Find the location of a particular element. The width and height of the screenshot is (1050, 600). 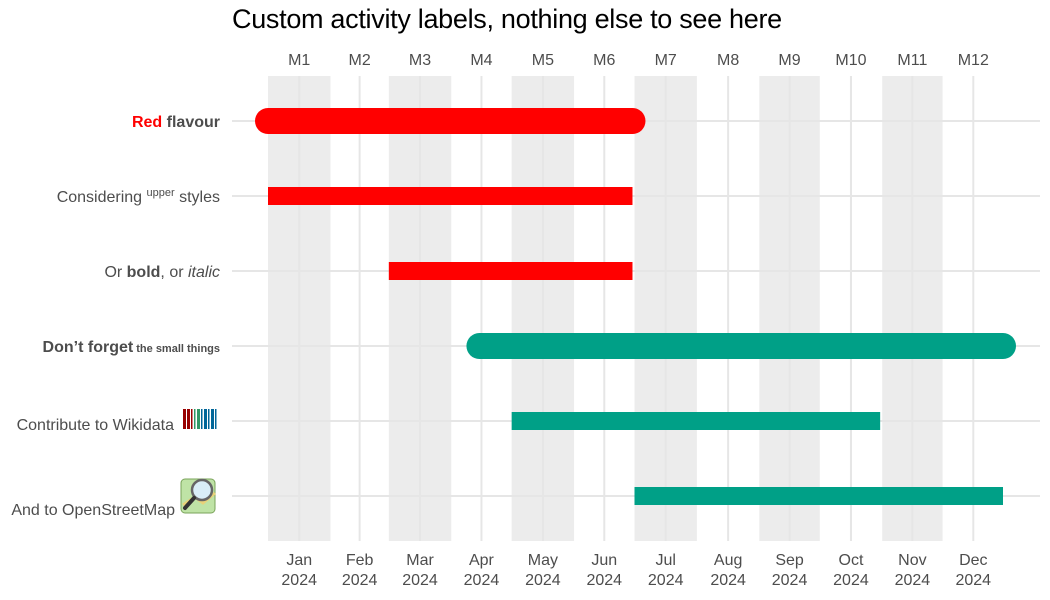

openstreetmap-logo-icon is located at coordinates (198, 496).